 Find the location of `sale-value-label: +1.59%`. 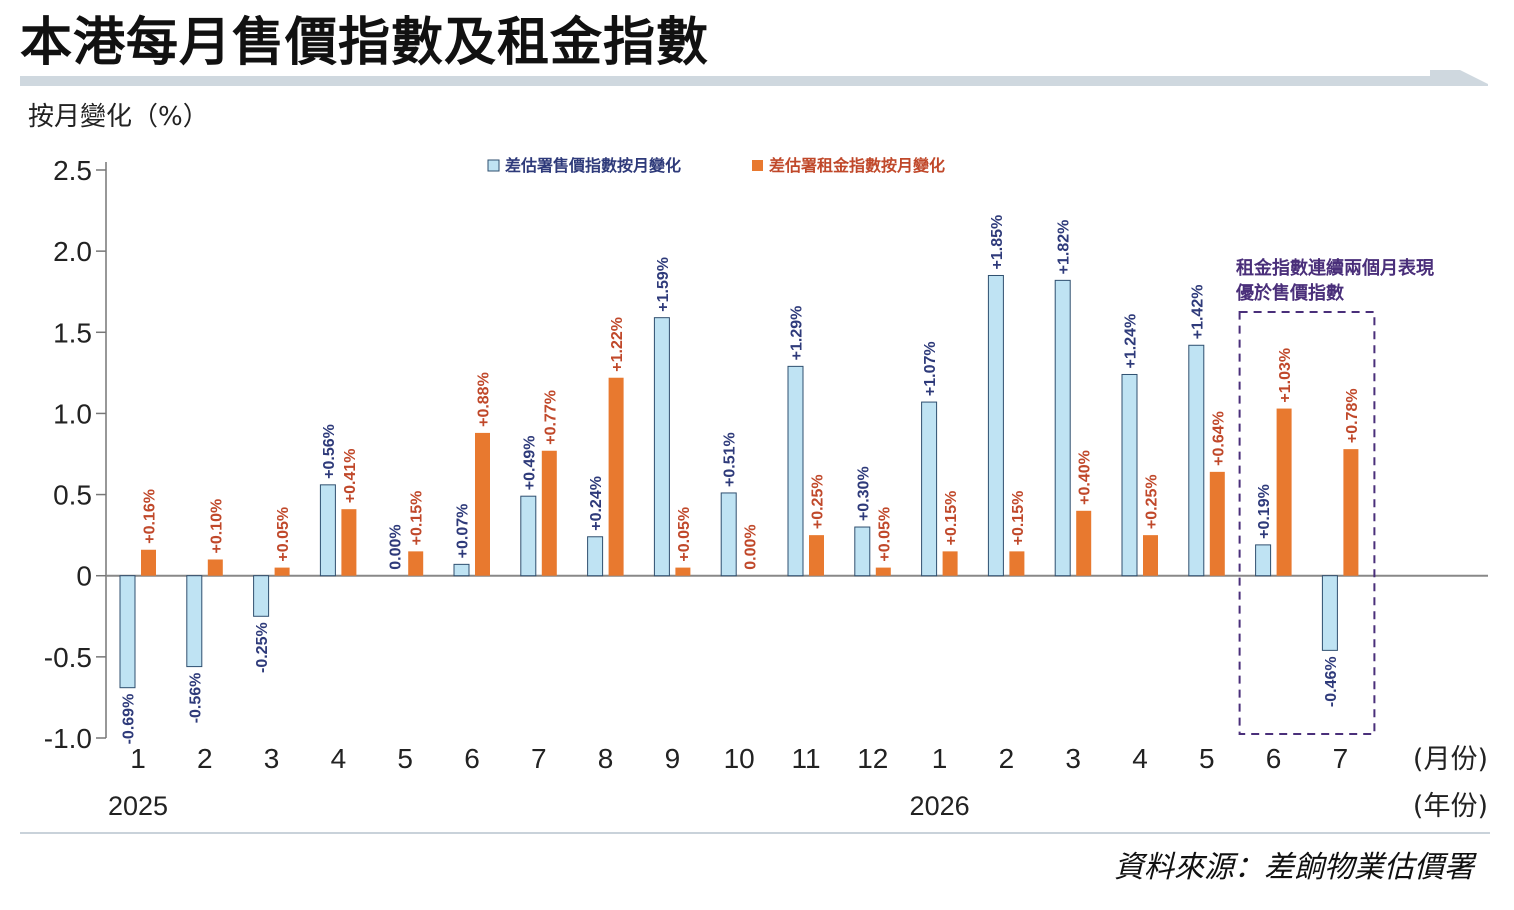

sale-value-label: +1.59% is located at coordinates (663, 284).